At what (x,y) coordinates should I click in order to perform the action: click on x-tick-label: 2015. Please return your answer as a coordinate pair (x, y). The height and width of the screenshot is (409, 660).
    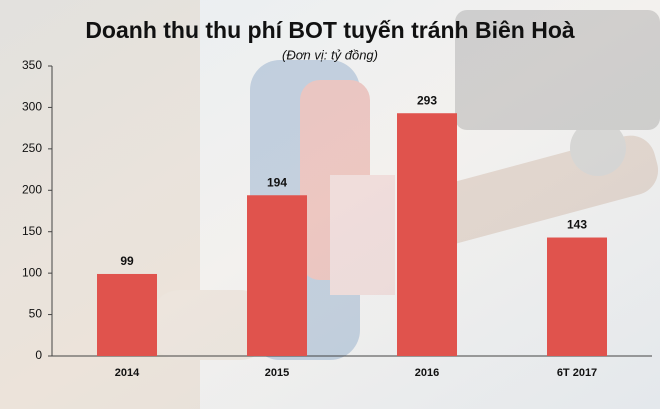
    Looking at the image, I should click on (277, 373).